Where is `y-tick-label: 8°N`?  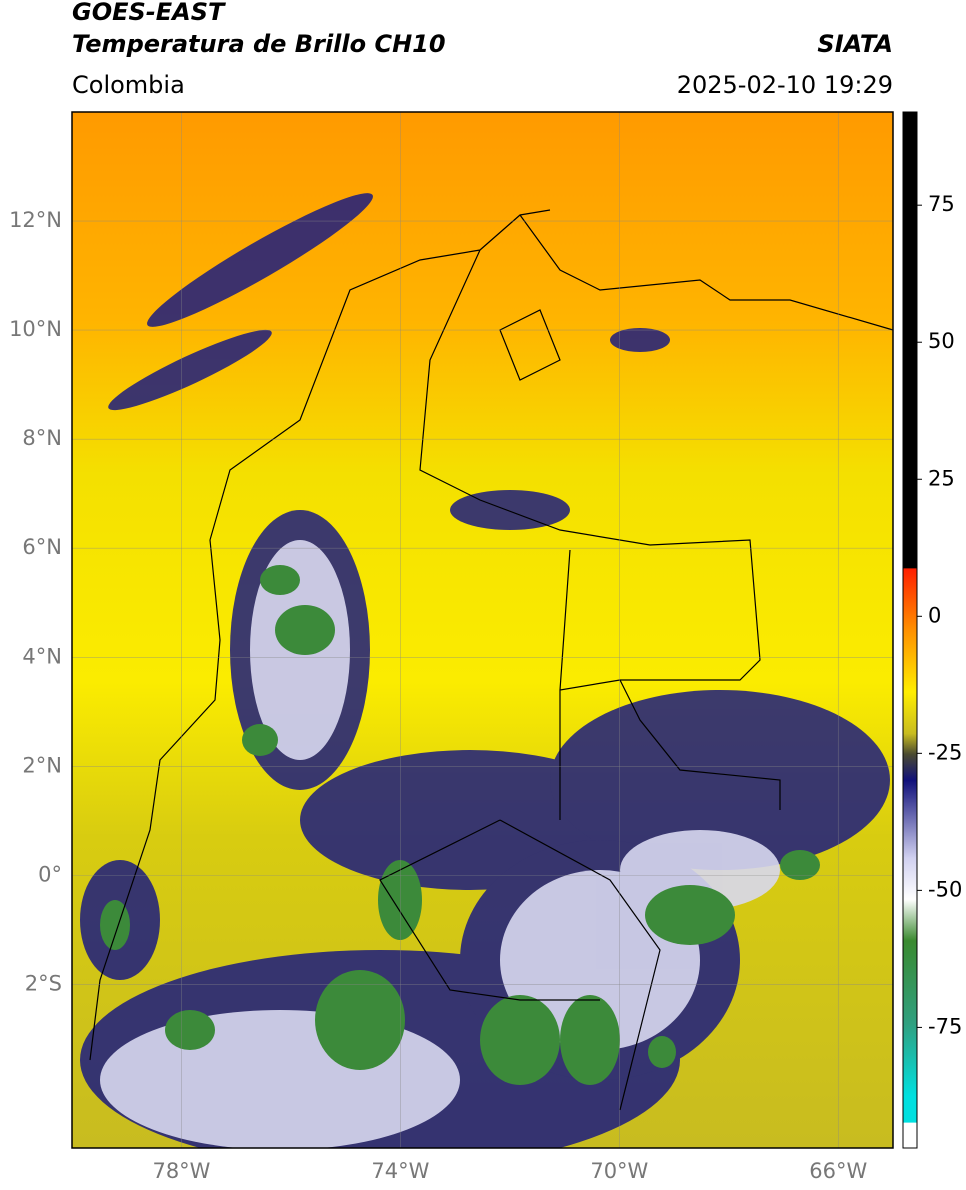 y-tick-label: 8°N is located at coordinates (42, 438).